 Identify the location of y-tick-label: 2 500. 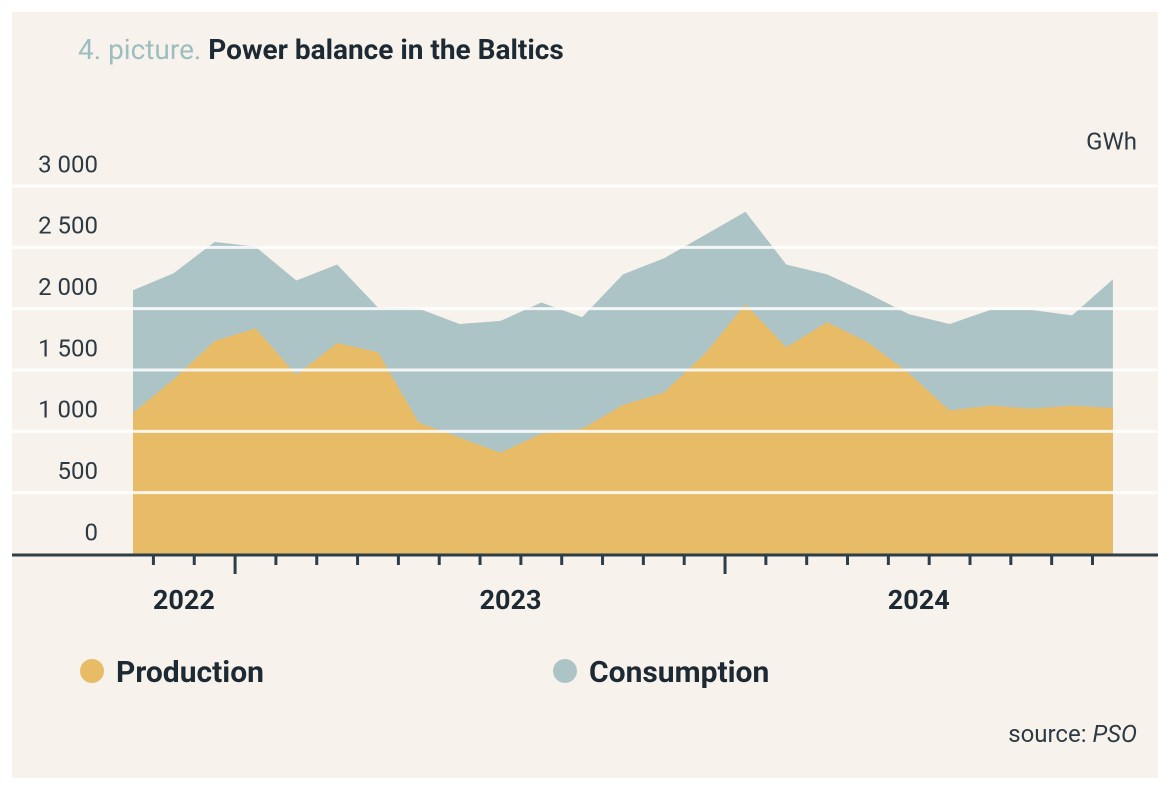
(68, 226).